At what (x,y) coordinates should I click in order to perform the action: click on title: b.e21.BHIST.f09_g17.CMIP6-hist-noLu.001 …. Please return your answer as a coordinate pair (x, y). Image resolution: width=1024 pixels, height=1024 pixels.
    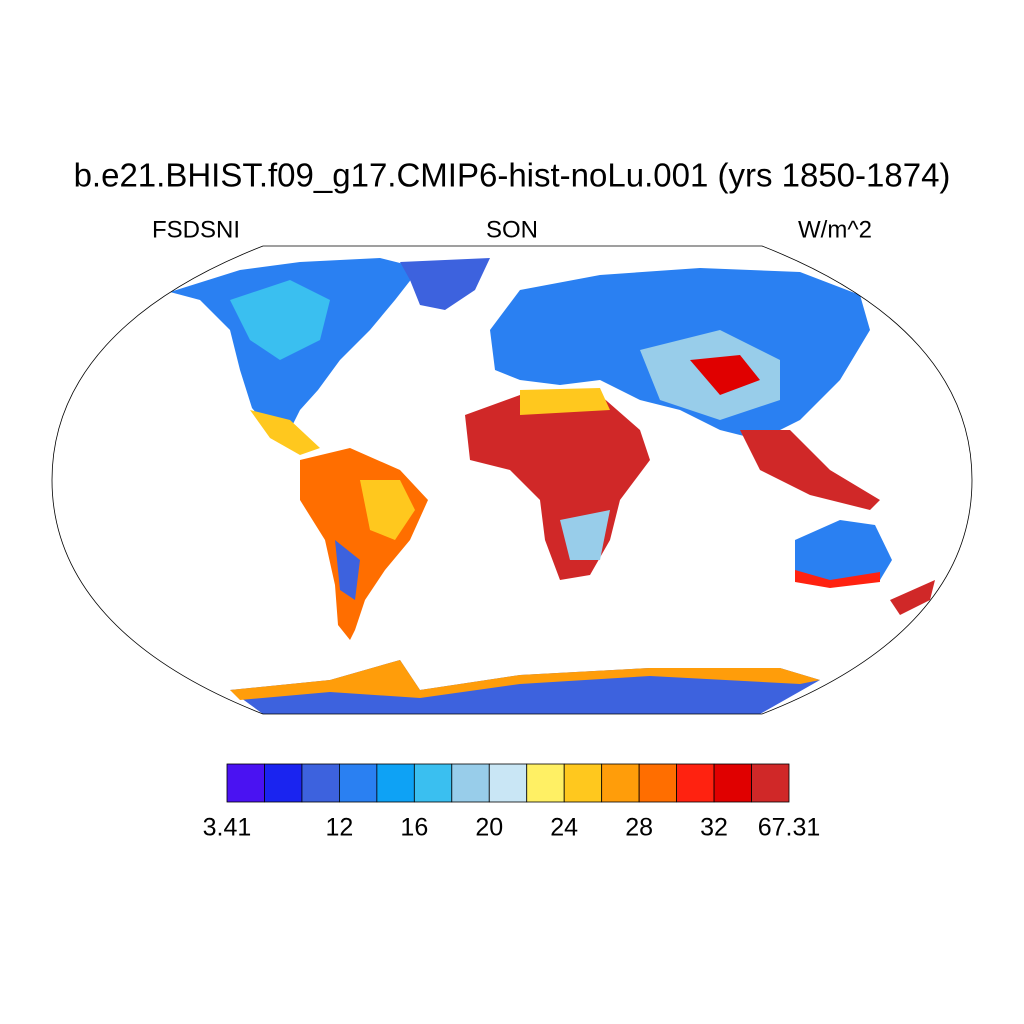
    Looking at the image, I should click on (512, 175).